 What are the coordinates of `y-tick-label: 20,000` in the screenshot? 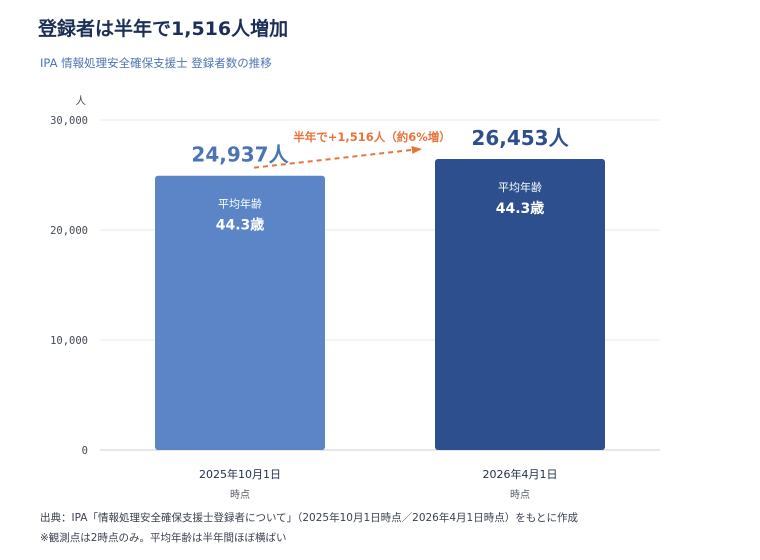 It's located at (69, 231).